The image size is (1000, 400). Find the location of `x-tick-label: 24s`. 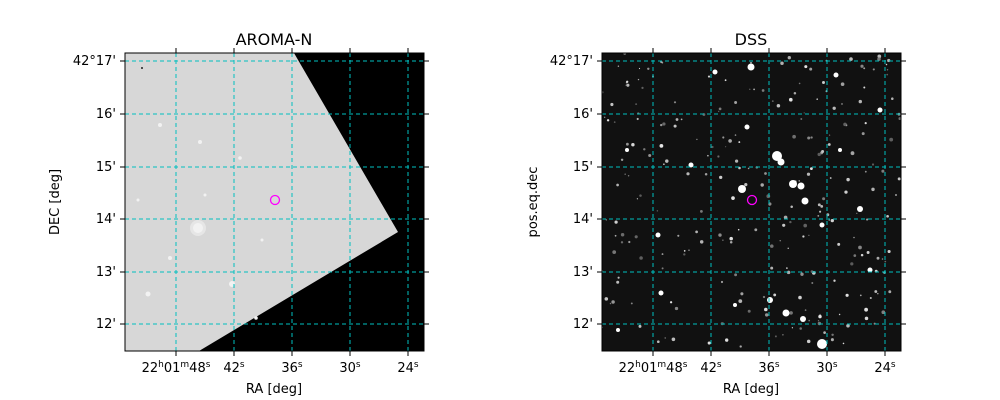

x-tick-label: 24s is located at coordinates (885, 368).